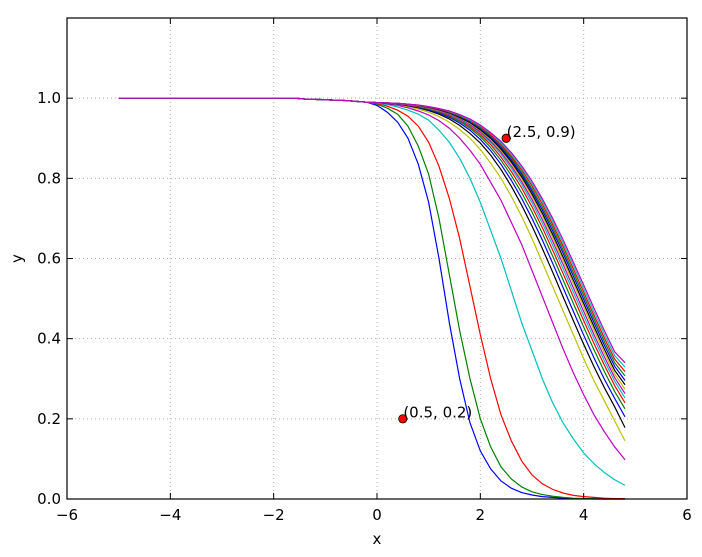  Describe the element at coordinates (377, 539) in the screenshot. I see `x-axis-label: x` at that location.